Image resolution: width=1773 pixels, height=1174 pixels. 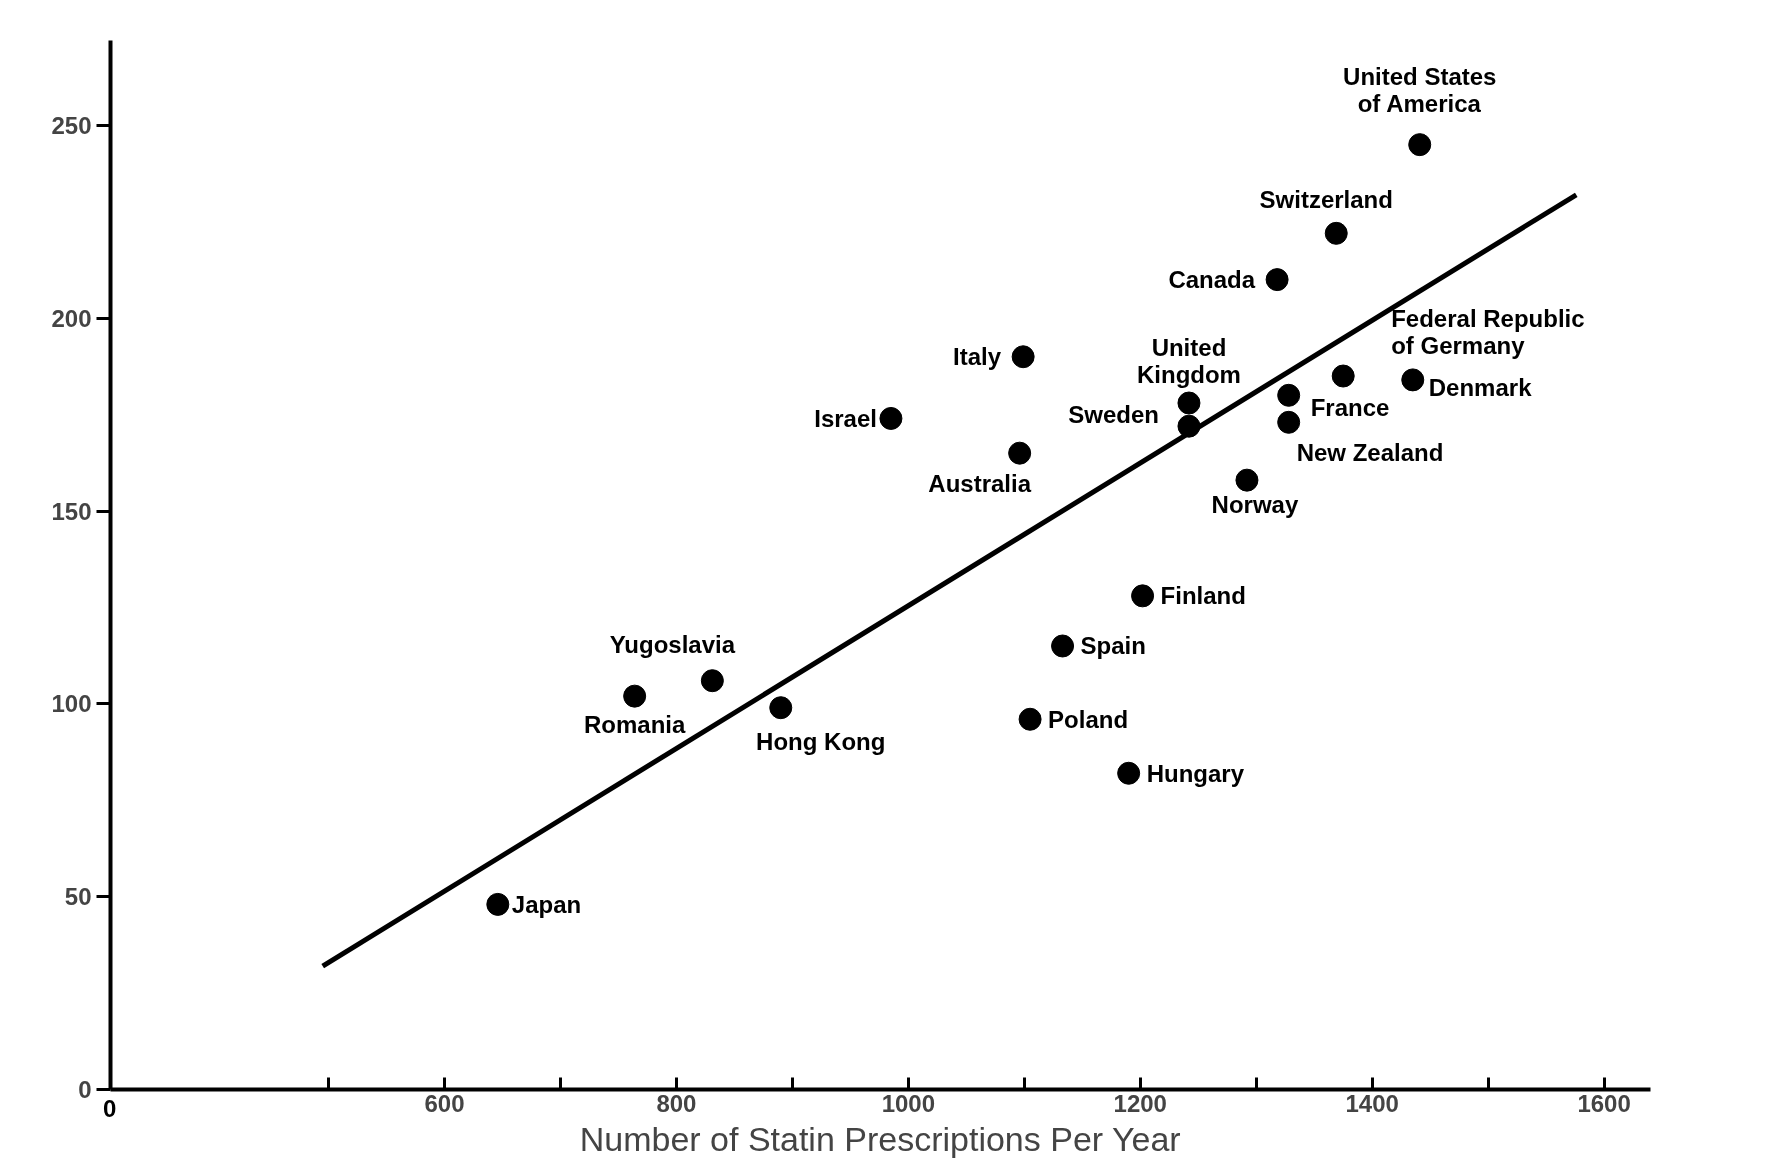 I want to click on x-tick-label: 1200, so click(x=1140, y=1103).